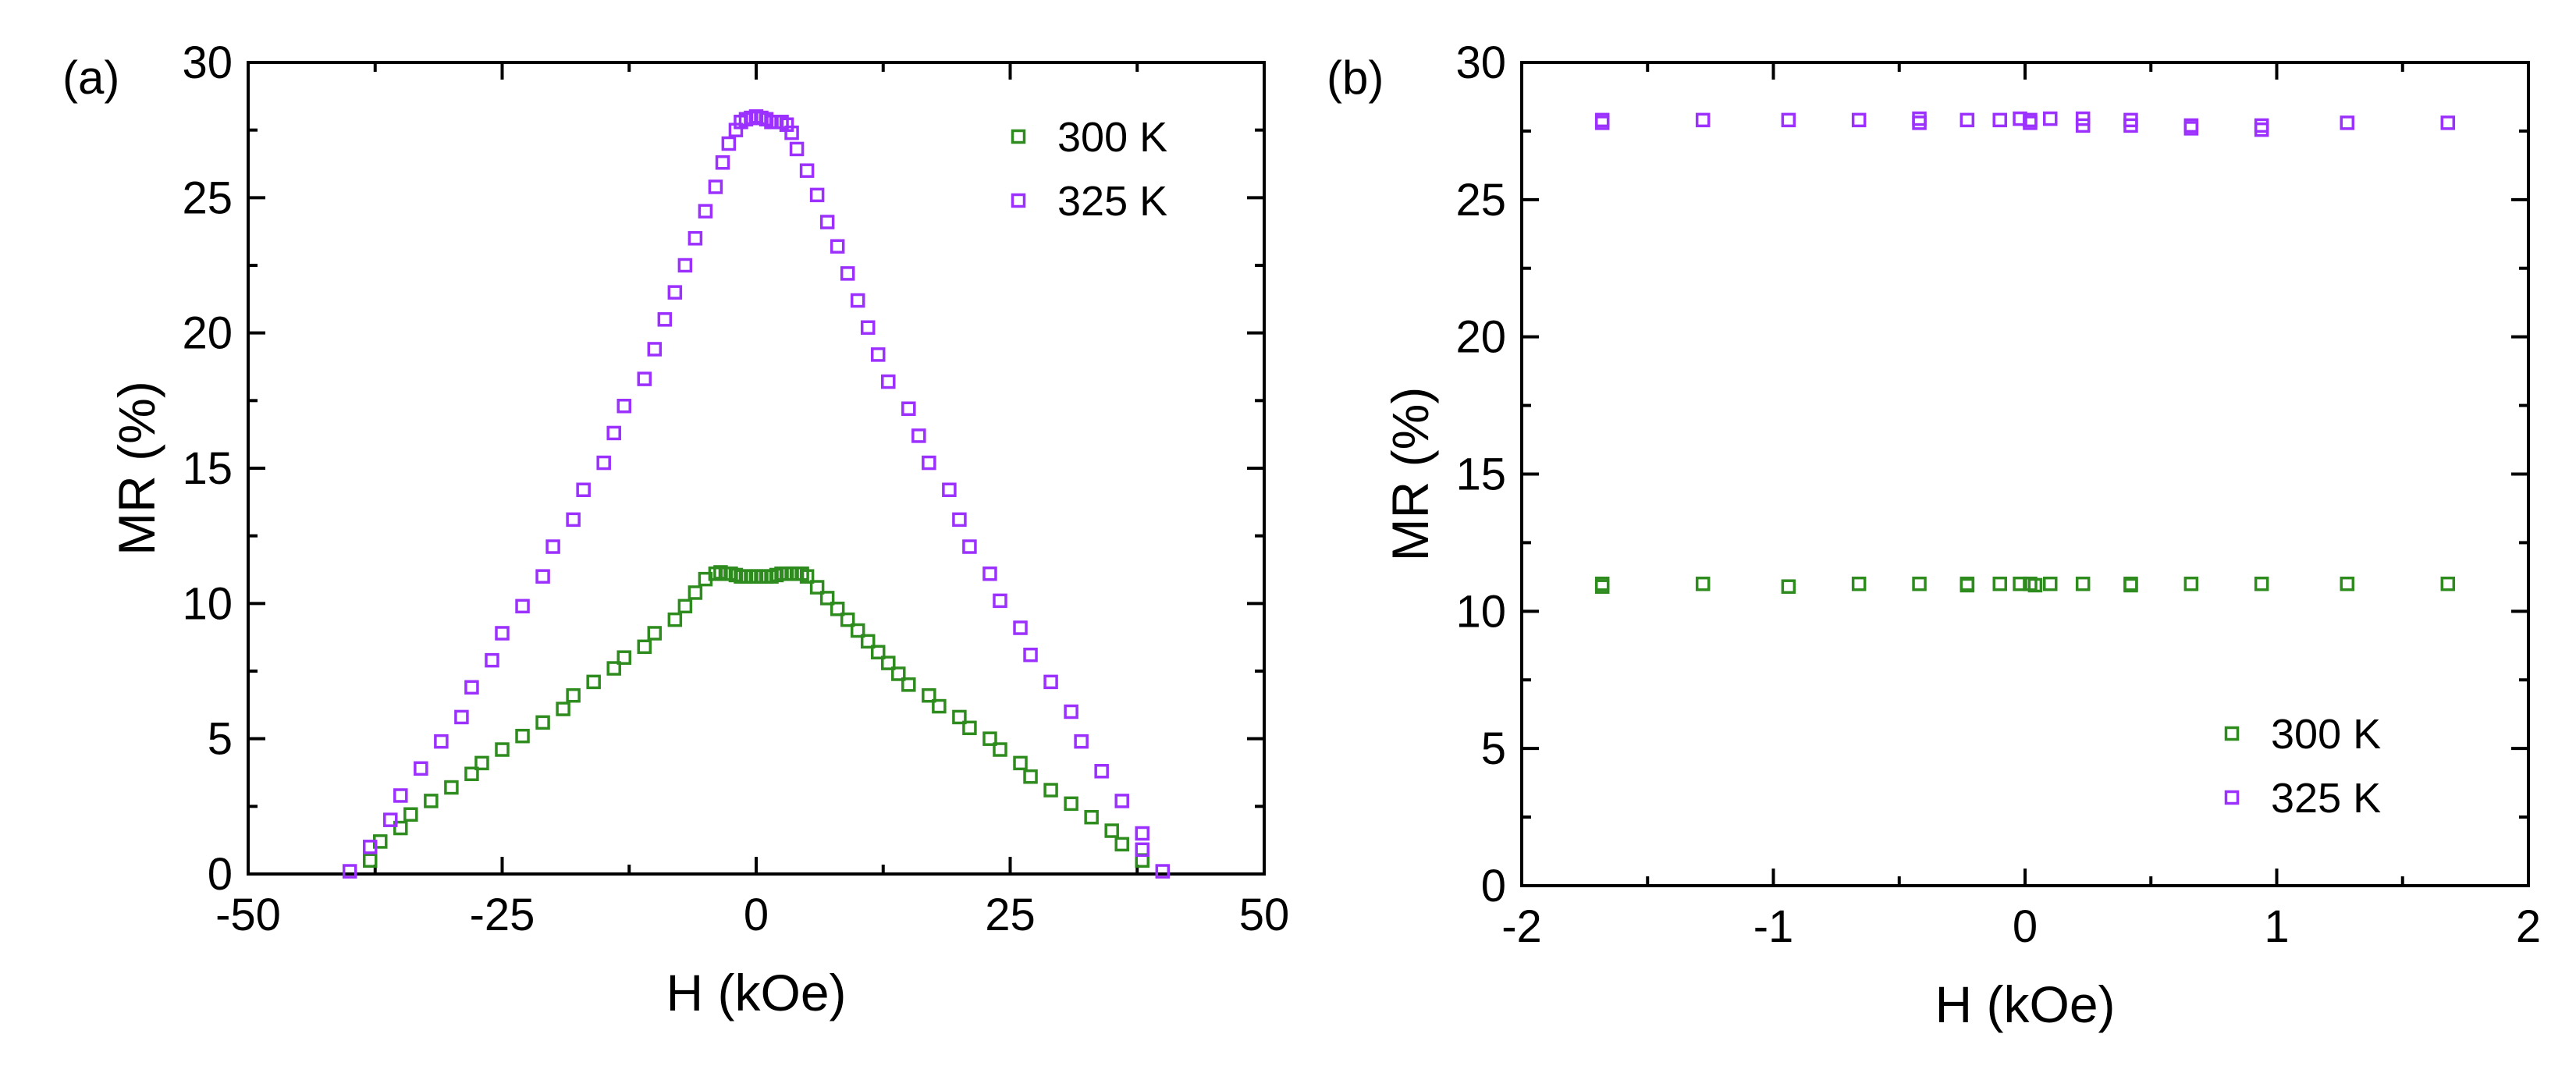 The image size is (2576, 1080). I want to click on panel-b-y-tick-label: 10, so click(1480, 611).